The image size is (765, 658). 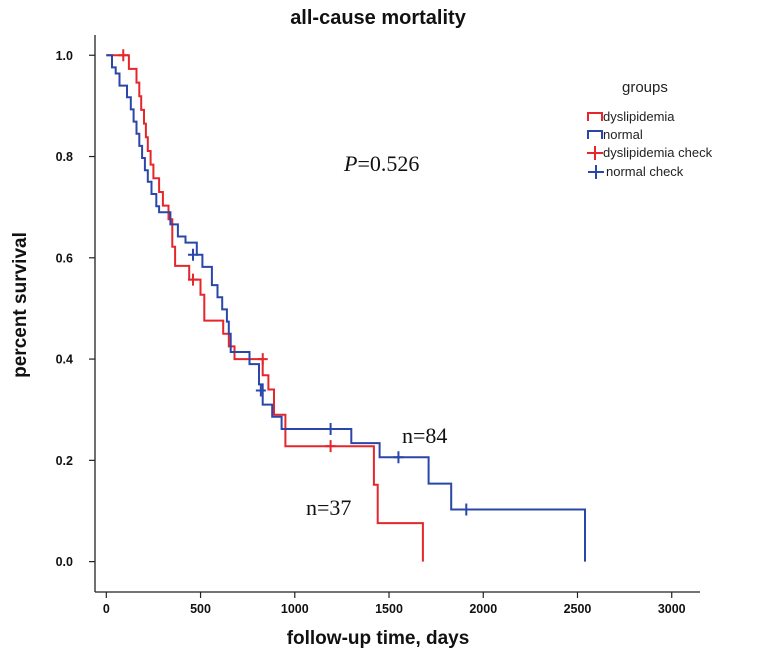 I want to click on x-tick-label: 1500, so click(x=389, y=609).